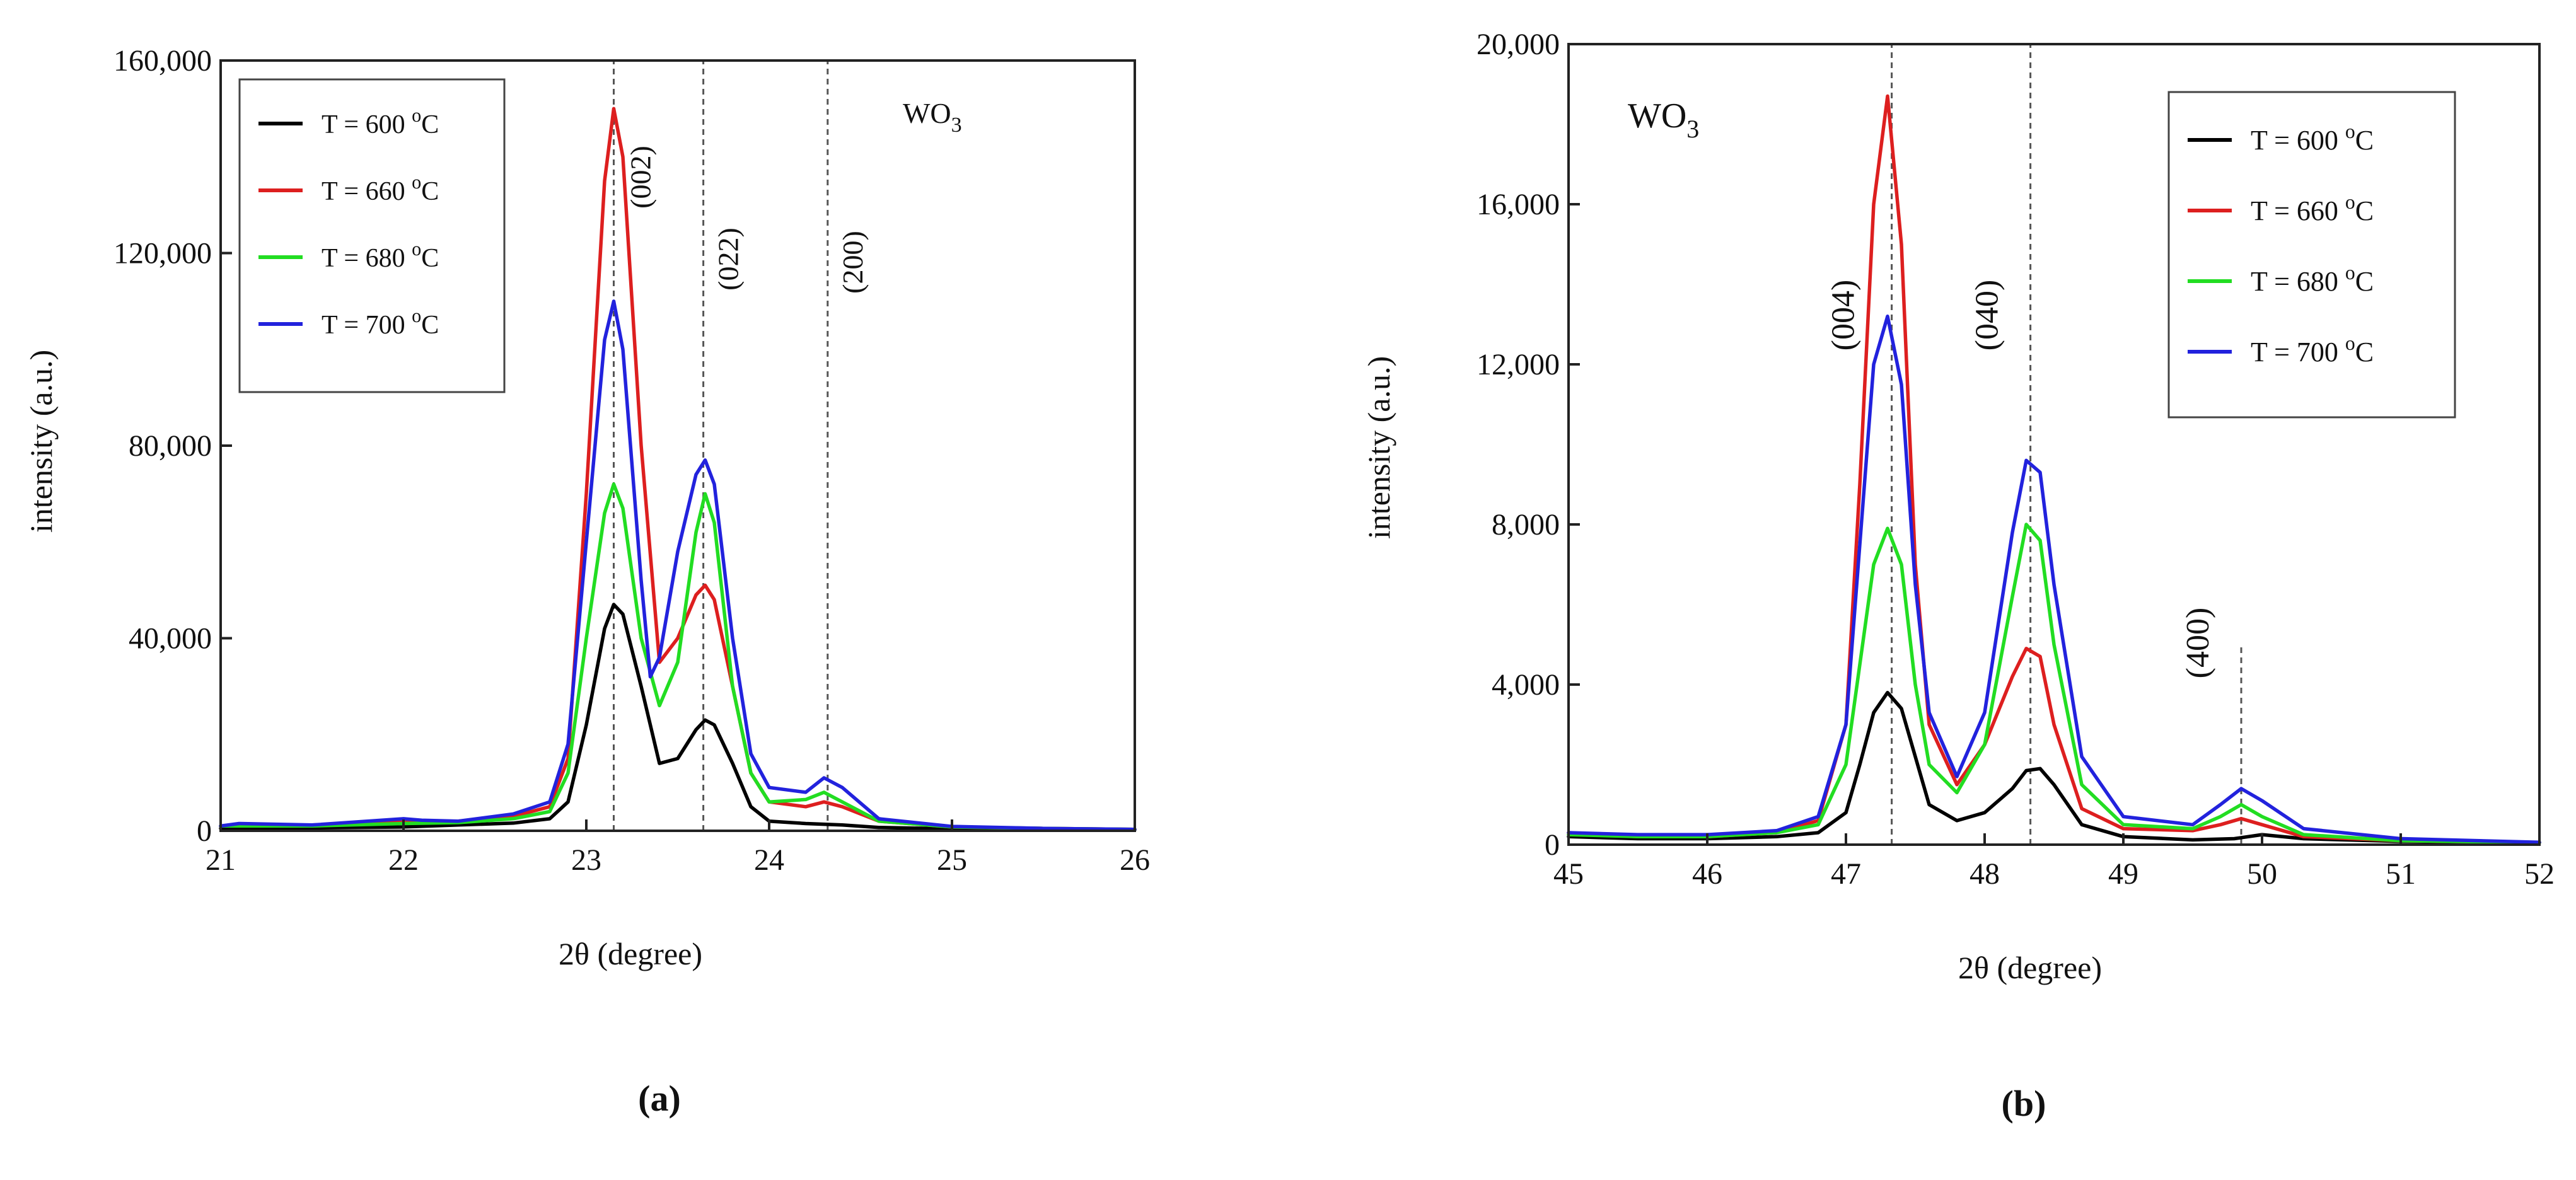 Image resolution: width=2576 pixels, height=1180 pixels. What do you see at coordinates (403, 860) in the screenshot?
I see `chart-a-x-tick-label: 22` at bounding box center [403, 860].